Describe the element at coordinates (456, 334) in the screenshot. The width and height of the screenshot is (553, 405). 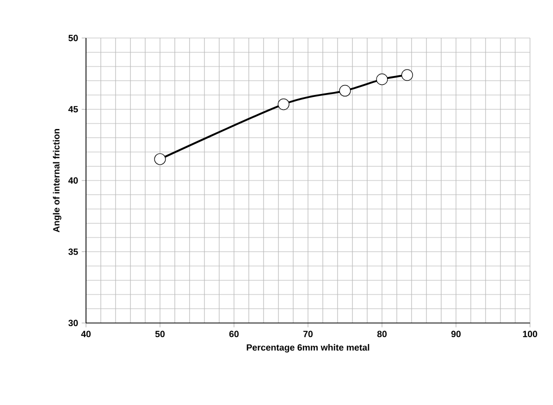
I see `x-tick-label: 90` at that location.